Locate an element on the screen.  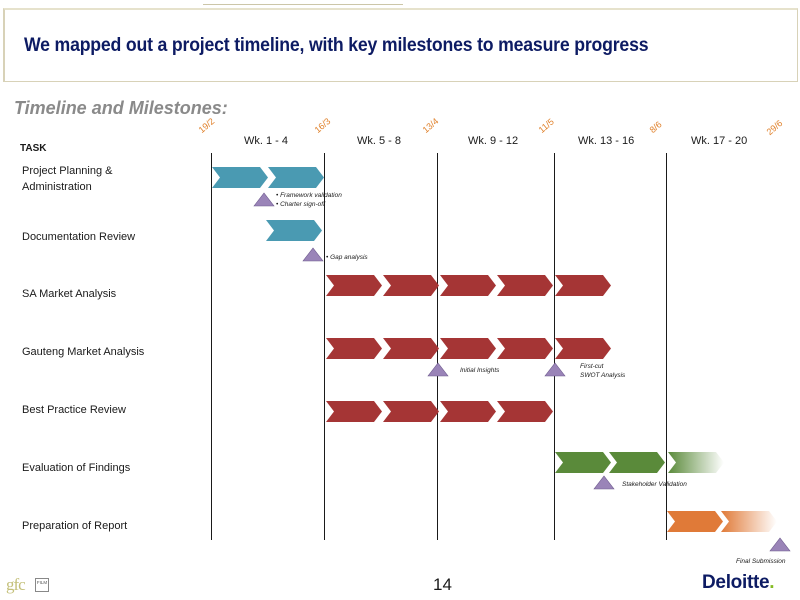
milestone-note: Initial Insights is located at coordinates (479, 370).